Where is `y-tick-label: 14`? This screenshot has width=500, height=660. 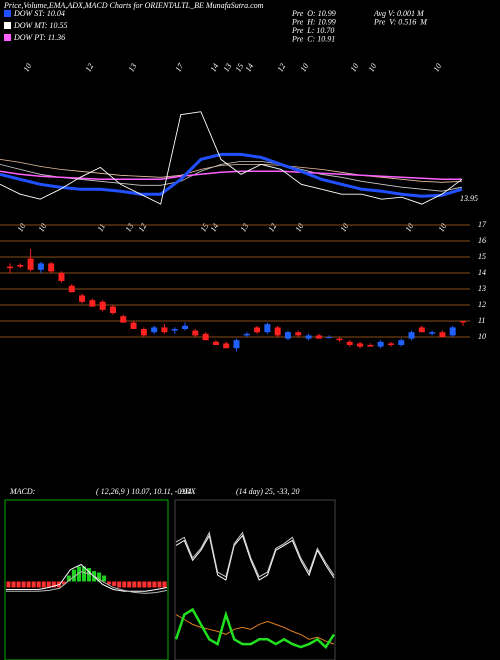
y-tick-label: 14 is located at coordinates (482, 272).